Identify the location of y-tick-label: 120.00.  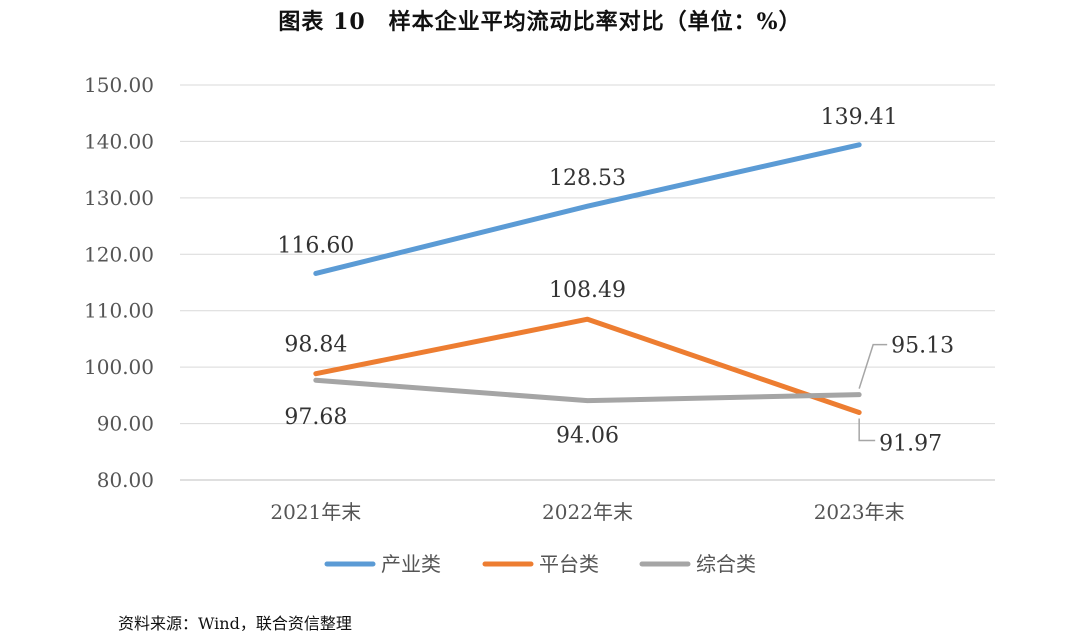
(119, 254).